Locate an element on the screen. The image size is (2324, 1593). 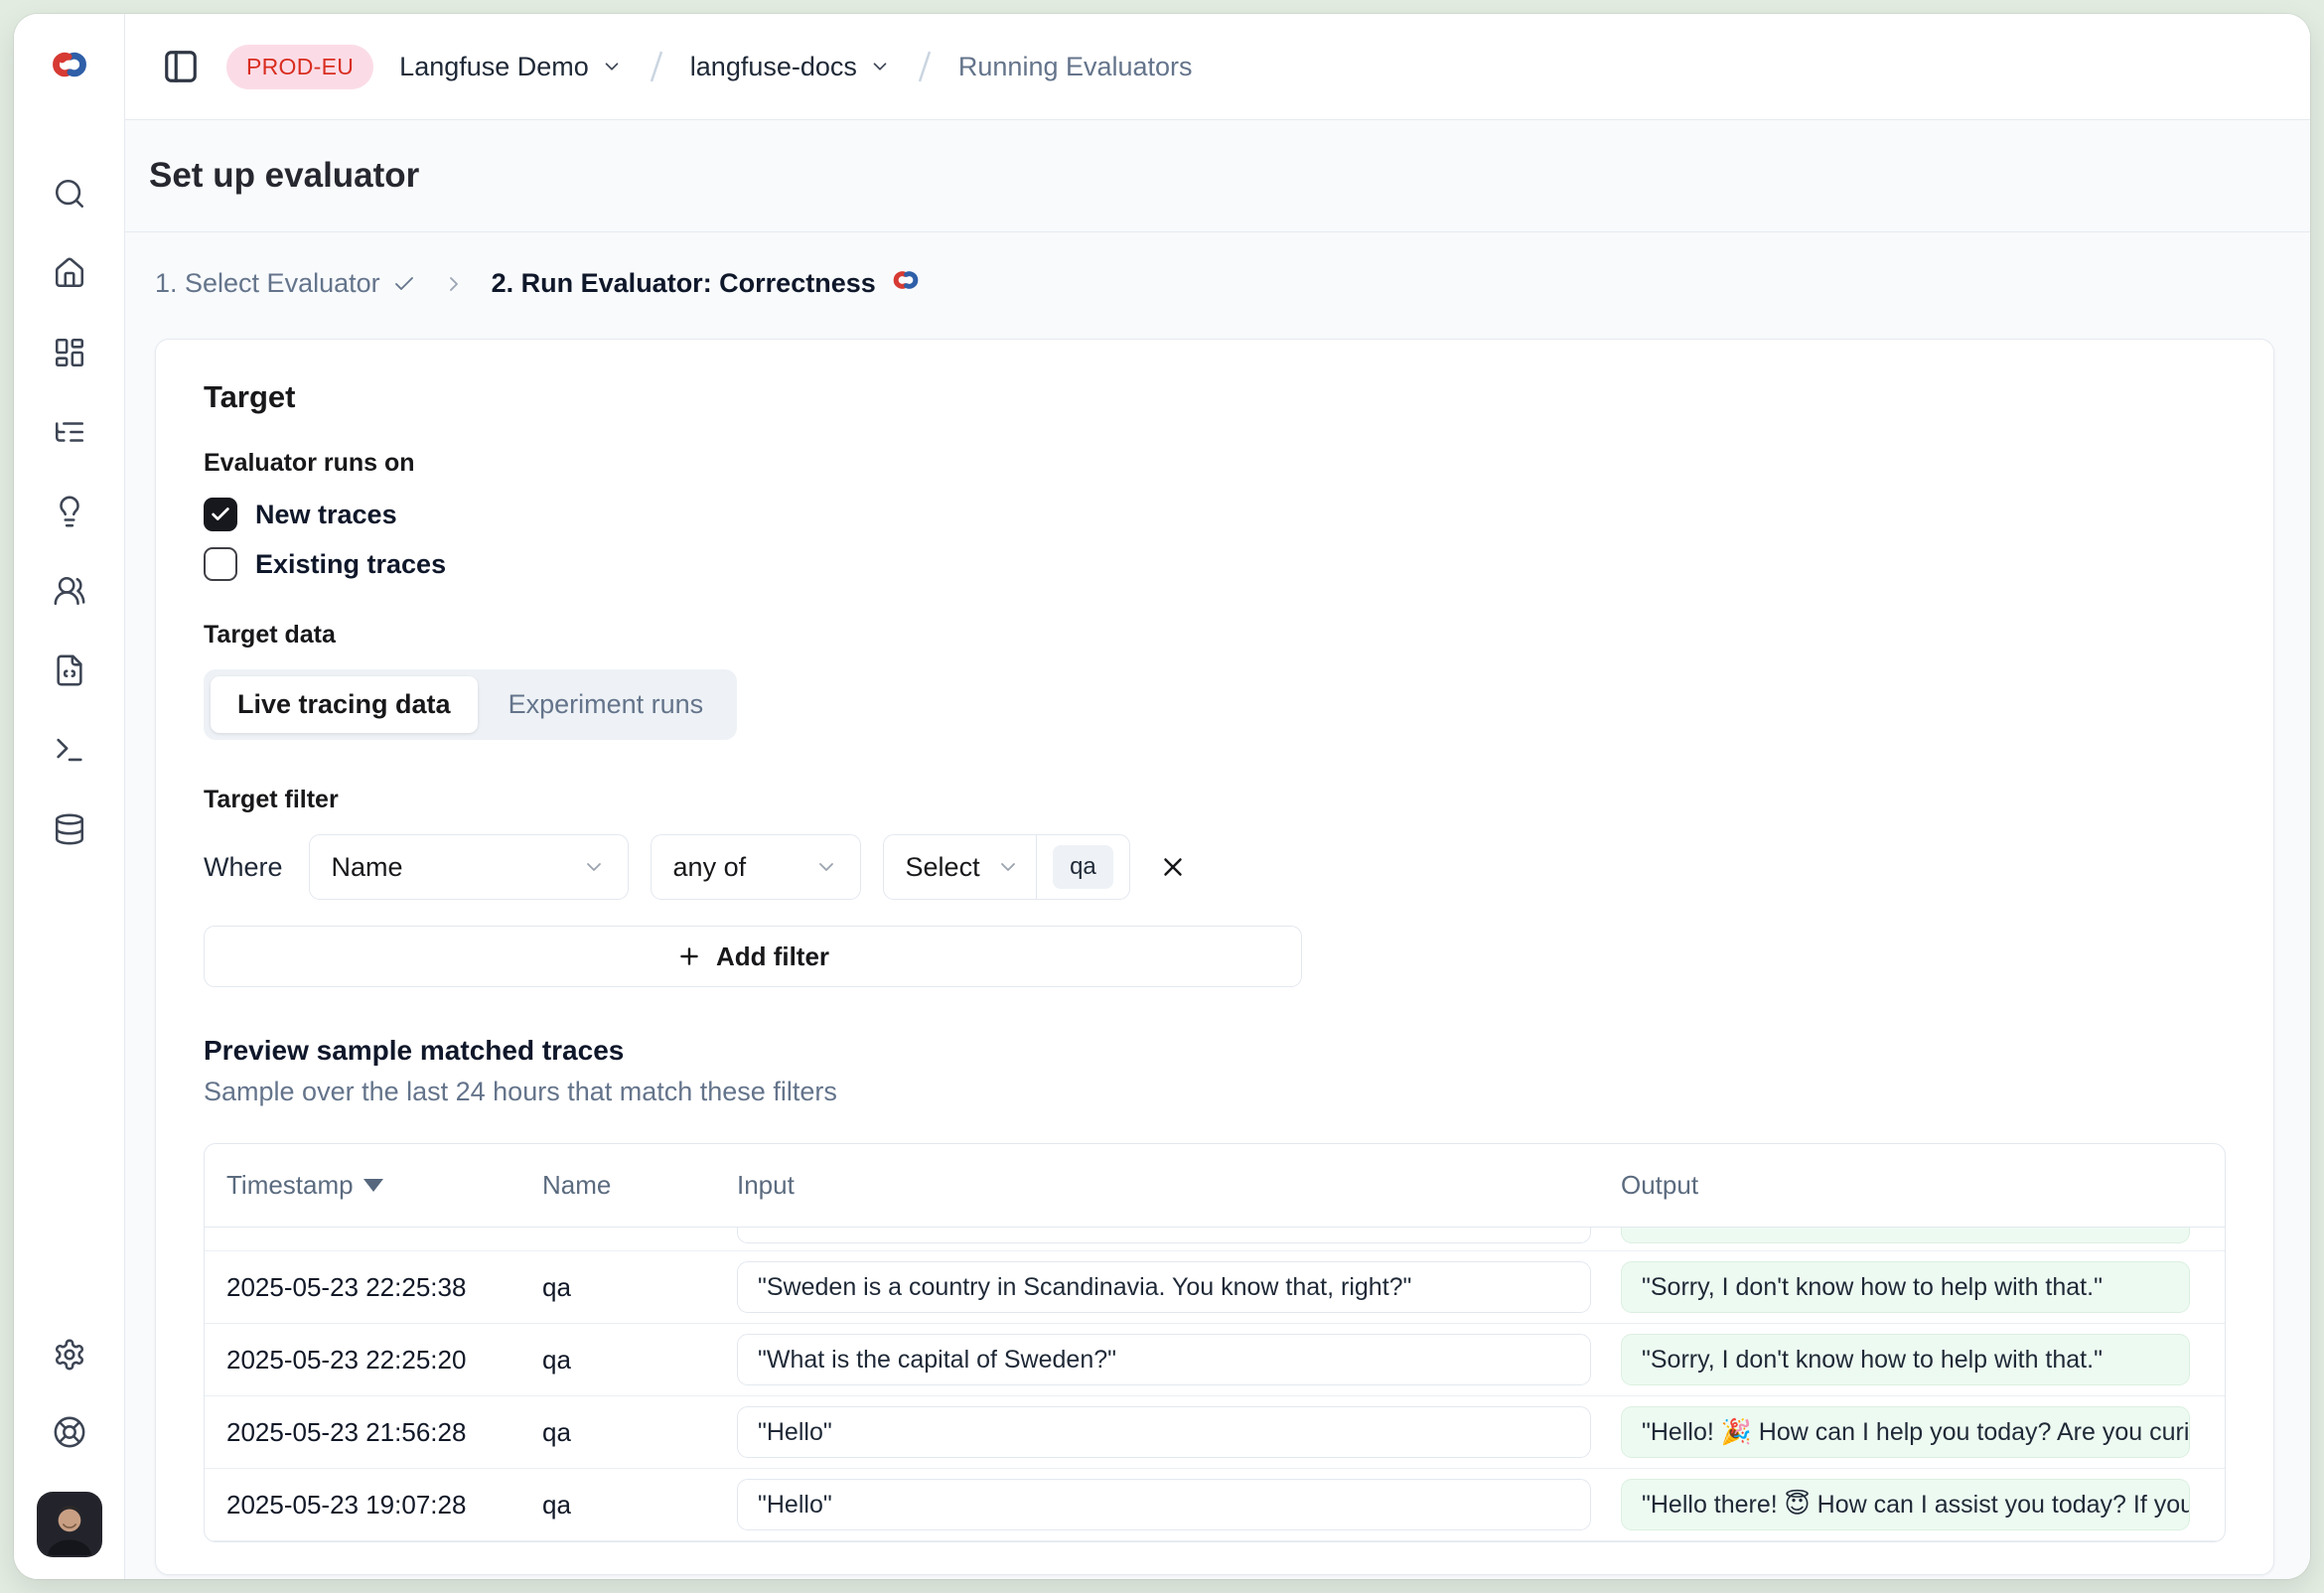
plus-icon is located at coordinates (689, 956).